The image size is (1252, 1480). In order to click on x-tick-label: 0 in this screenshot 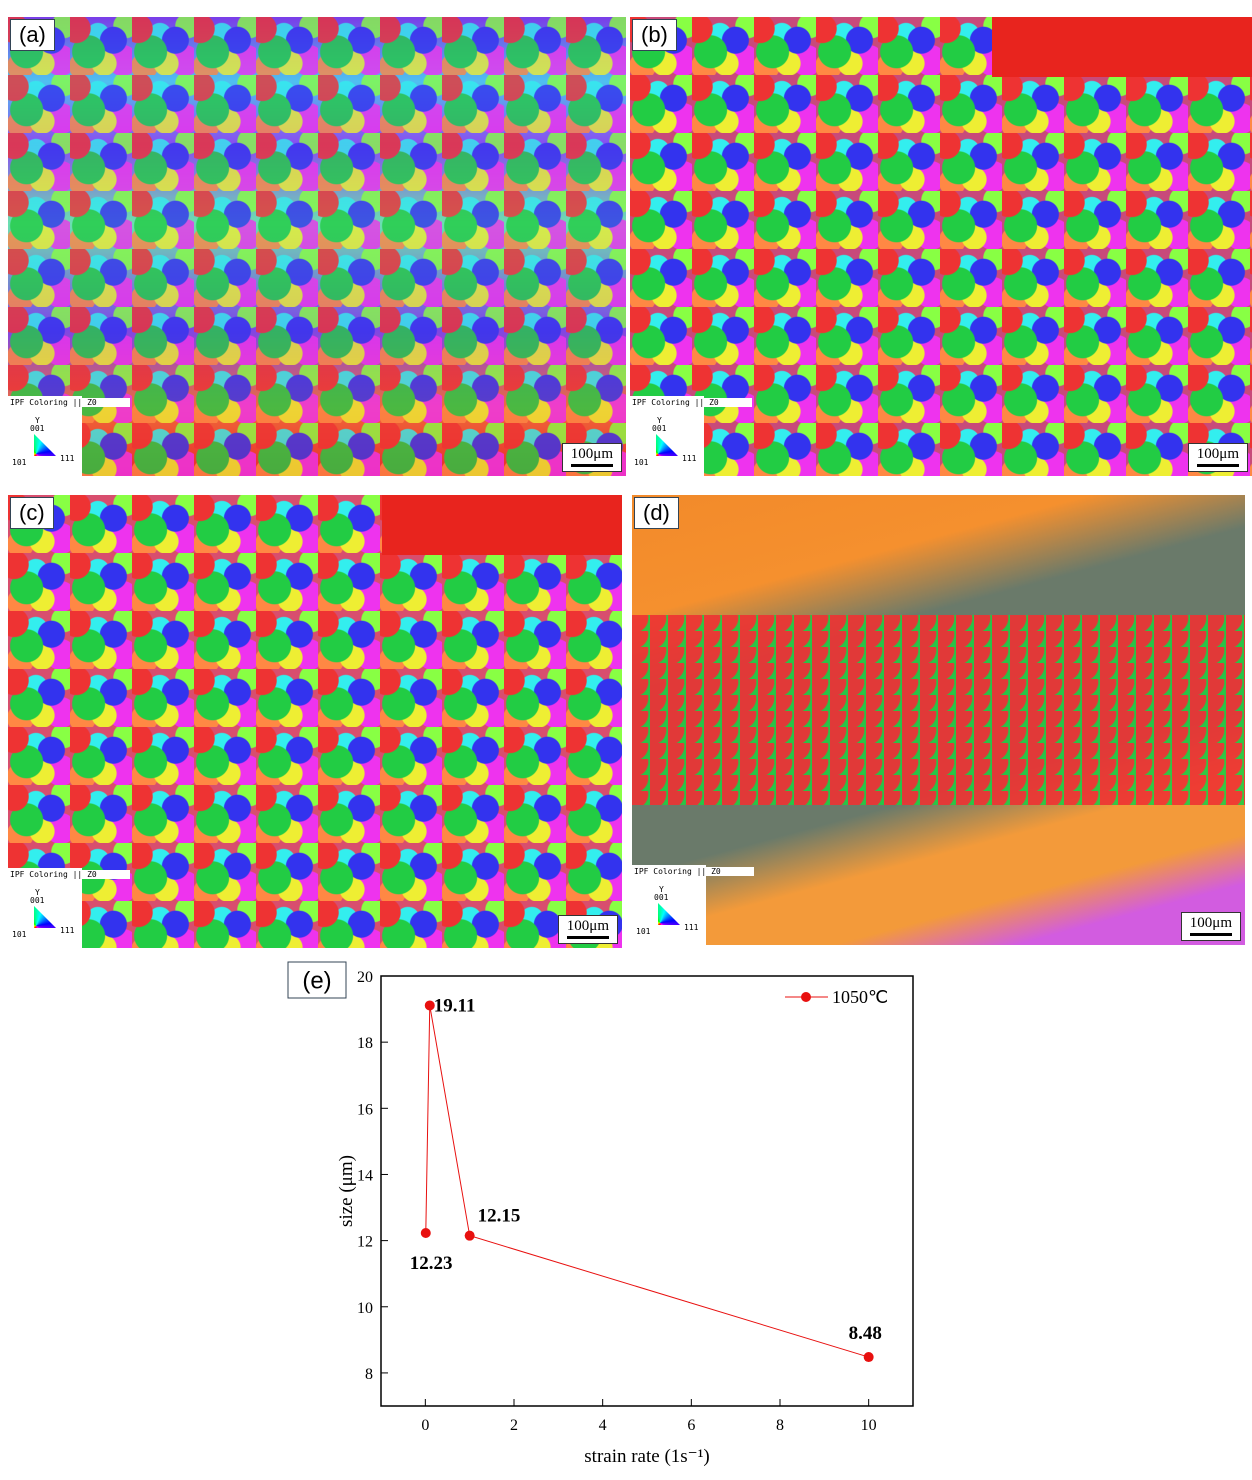, I will do `click(425, 1425)`.